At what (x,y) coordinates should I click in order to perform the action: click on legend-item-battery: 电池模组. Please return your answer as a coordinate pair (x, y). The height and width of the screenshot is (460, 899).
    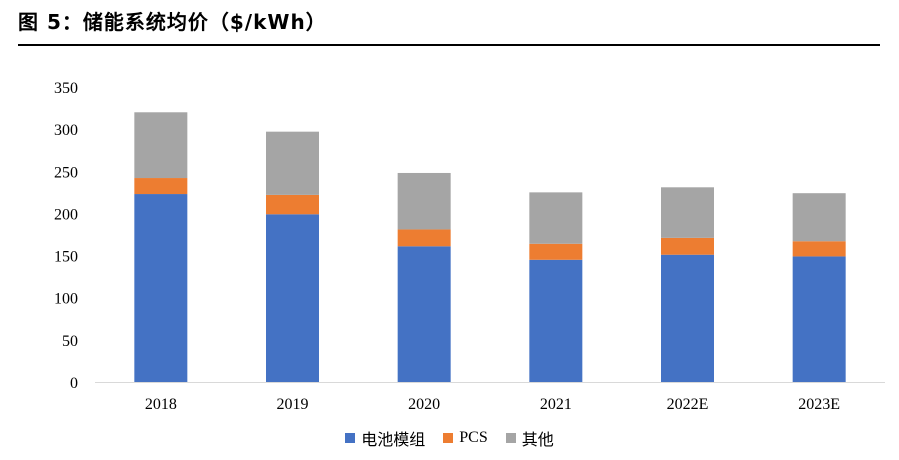
    Looking at the image, I should click on (385, 438).